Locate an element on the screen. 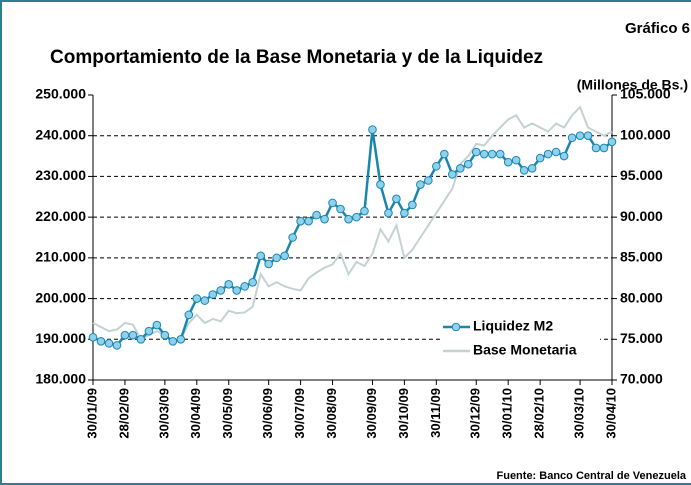 The width and height of the screenshot is (691, 485). chart-label: Gráfico 6 is located at coordinates (657, 28).